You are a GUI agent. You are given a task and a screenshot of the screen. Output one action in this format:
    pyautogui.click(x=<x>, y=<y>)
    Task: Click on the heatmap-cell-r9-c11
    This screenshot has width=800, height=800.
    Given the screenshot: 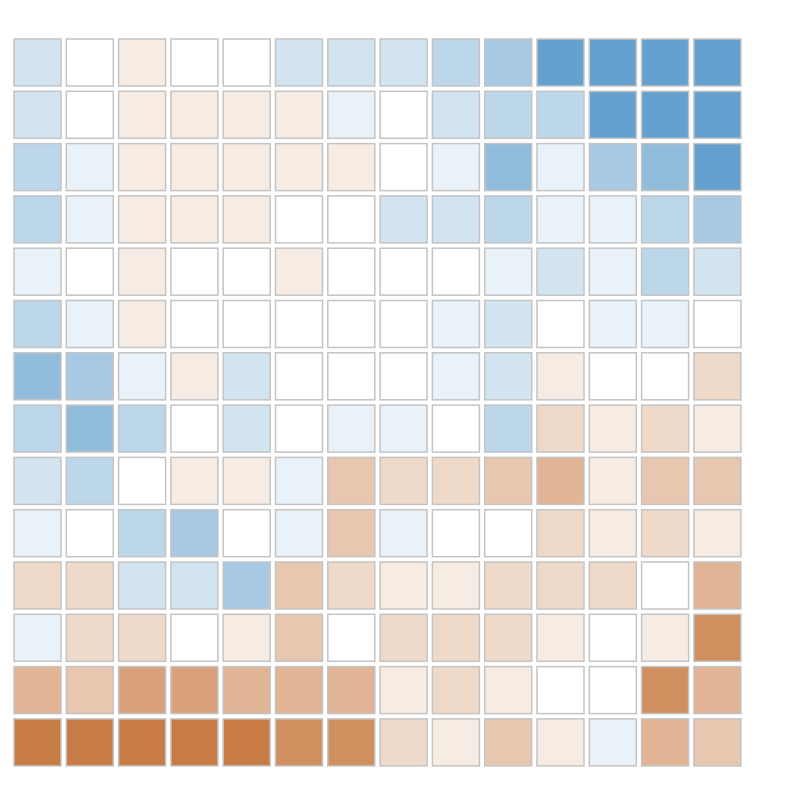 What is the action you would take?
    pyautogui.click(x=613, y=533)
    